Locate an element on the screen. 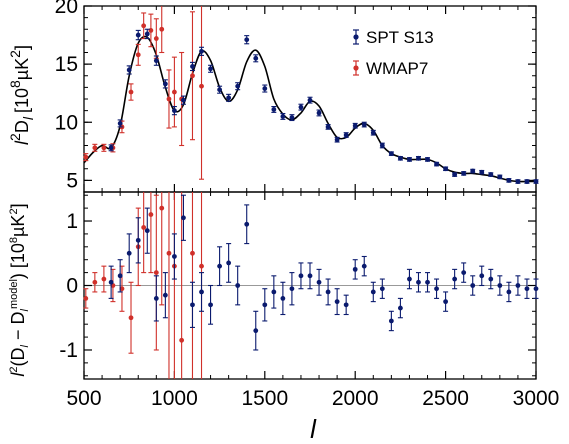  y-tick-label: 20 is located at coordinates (66, 9).